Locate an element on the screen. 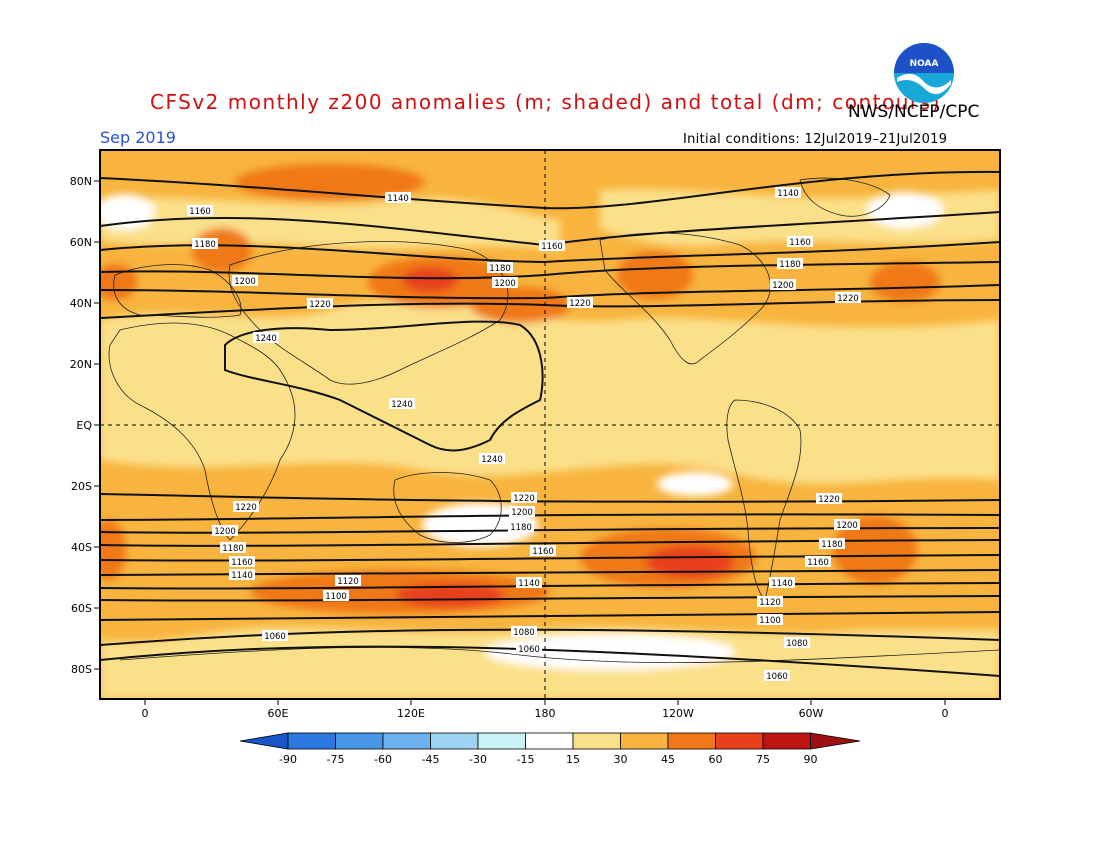 The width and height of the screenshot is (1100, 850). agency-label: NWS/NCEP/CPC is located at coordinates (914, 112).